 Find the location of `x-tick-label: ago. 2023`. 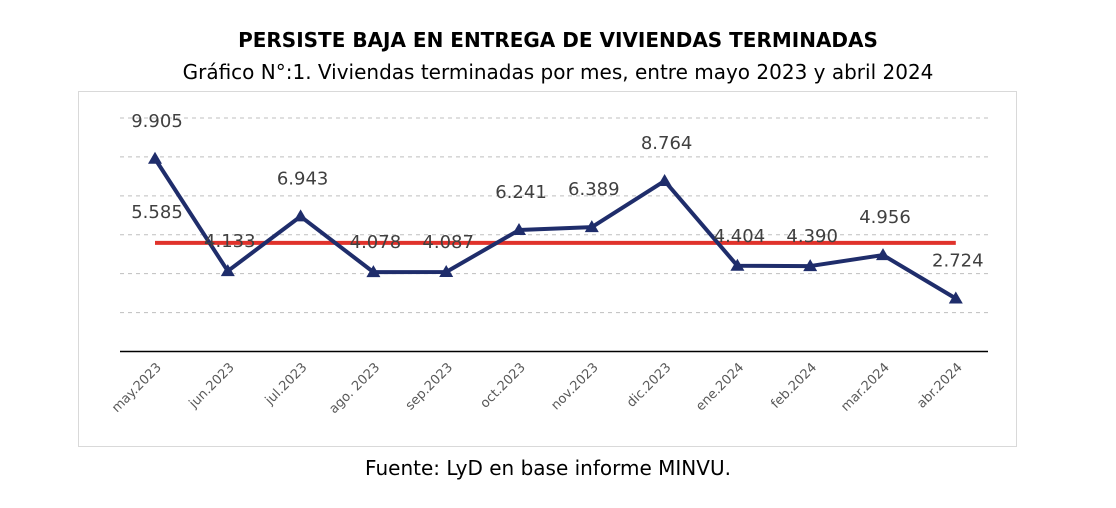

x-tick-label: ago. 2023 is located at coordinates (354, 388).